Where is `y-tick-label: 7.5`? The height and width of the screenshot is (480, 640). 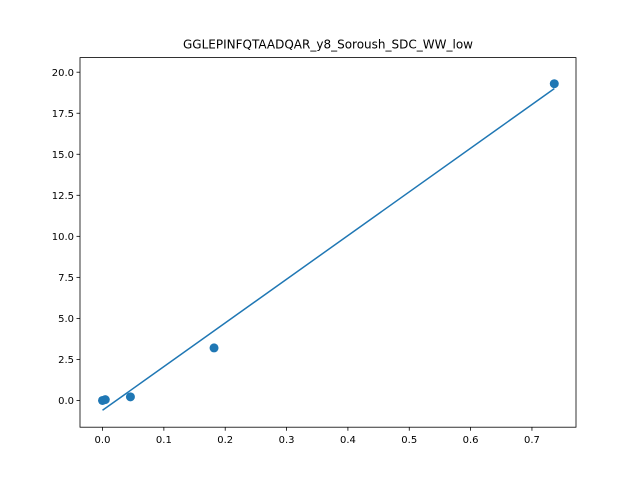 y-tick-label: 7.5 is located at coordinates (66, 278).